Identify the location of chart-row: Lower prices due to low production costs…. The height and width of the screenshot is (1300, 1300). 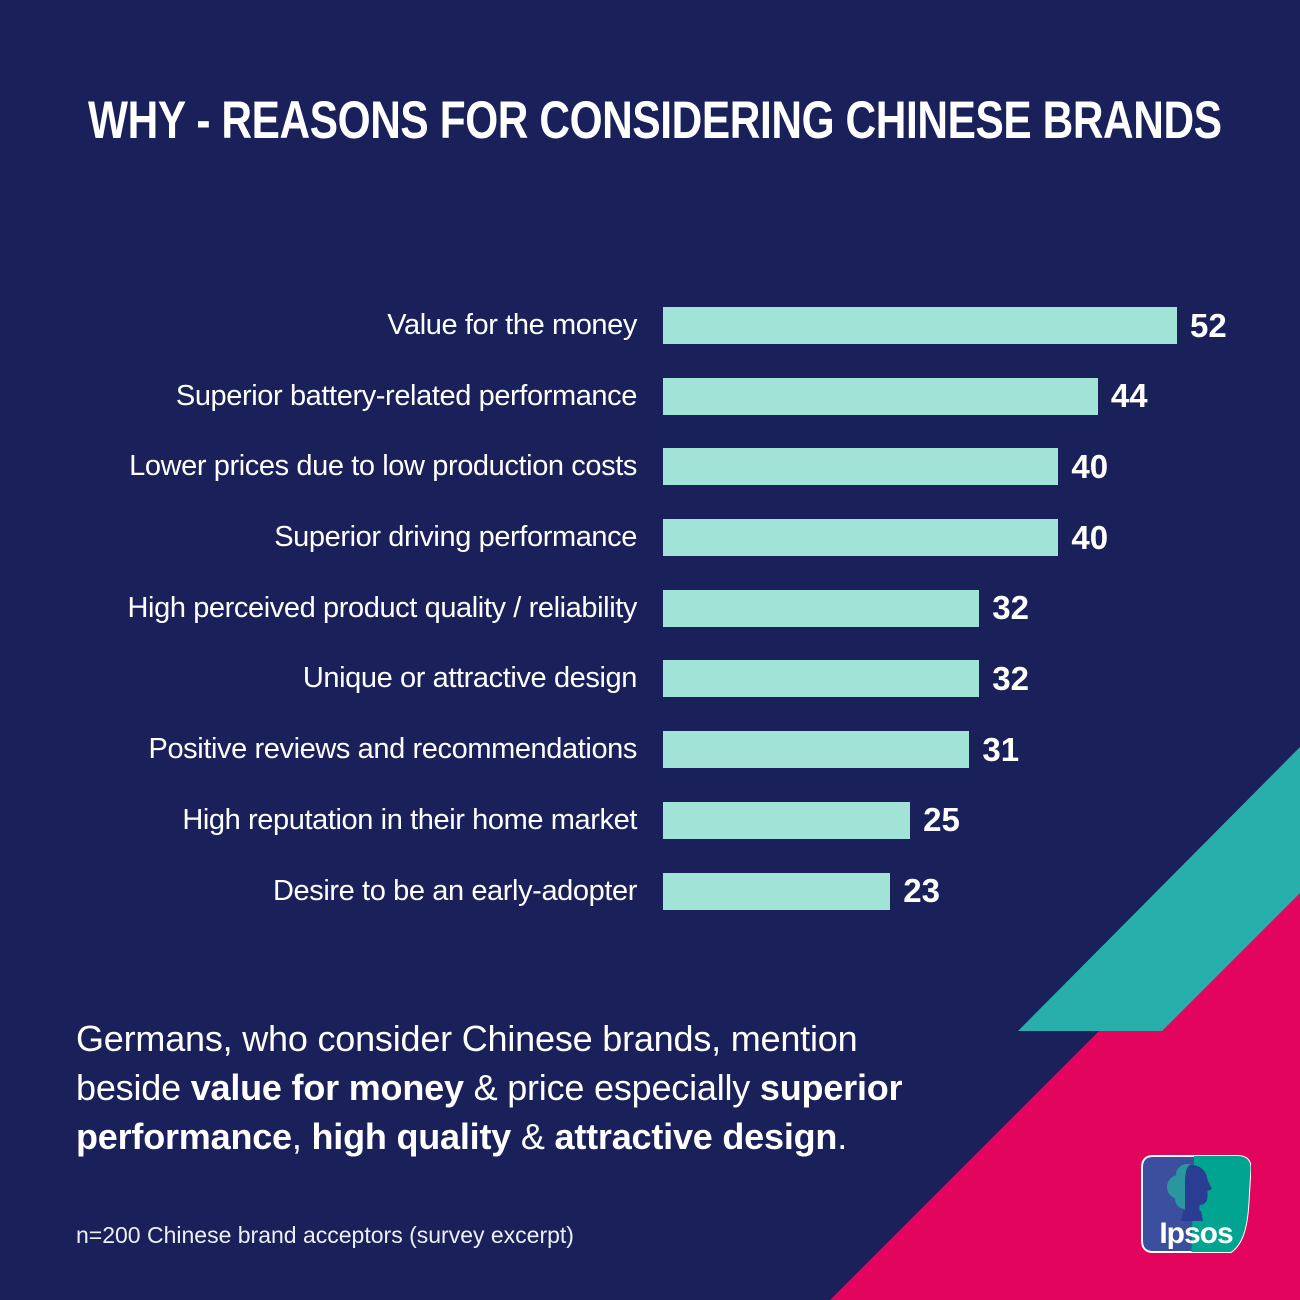
(653, 466).